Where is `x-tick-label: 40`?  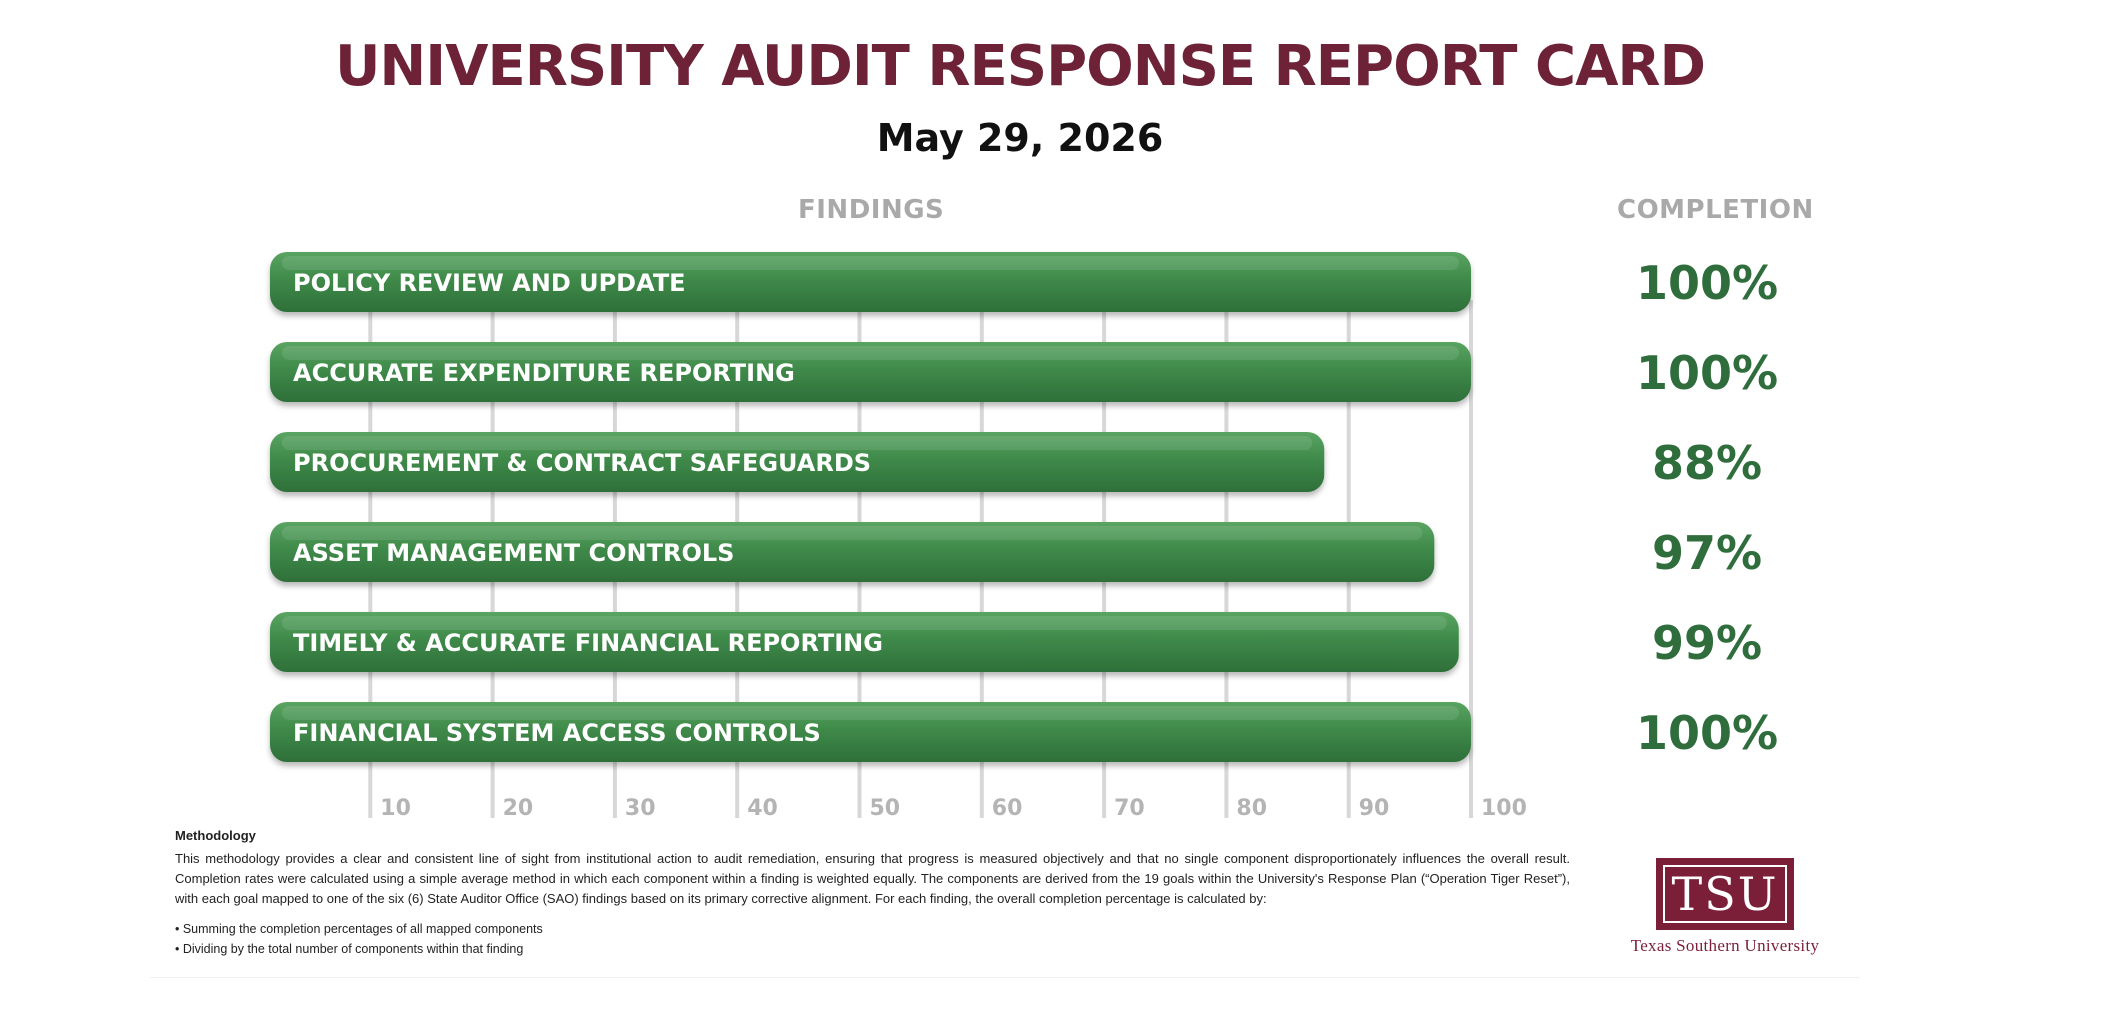
x-tick-label: 40 is located at coordinates (762, 808).